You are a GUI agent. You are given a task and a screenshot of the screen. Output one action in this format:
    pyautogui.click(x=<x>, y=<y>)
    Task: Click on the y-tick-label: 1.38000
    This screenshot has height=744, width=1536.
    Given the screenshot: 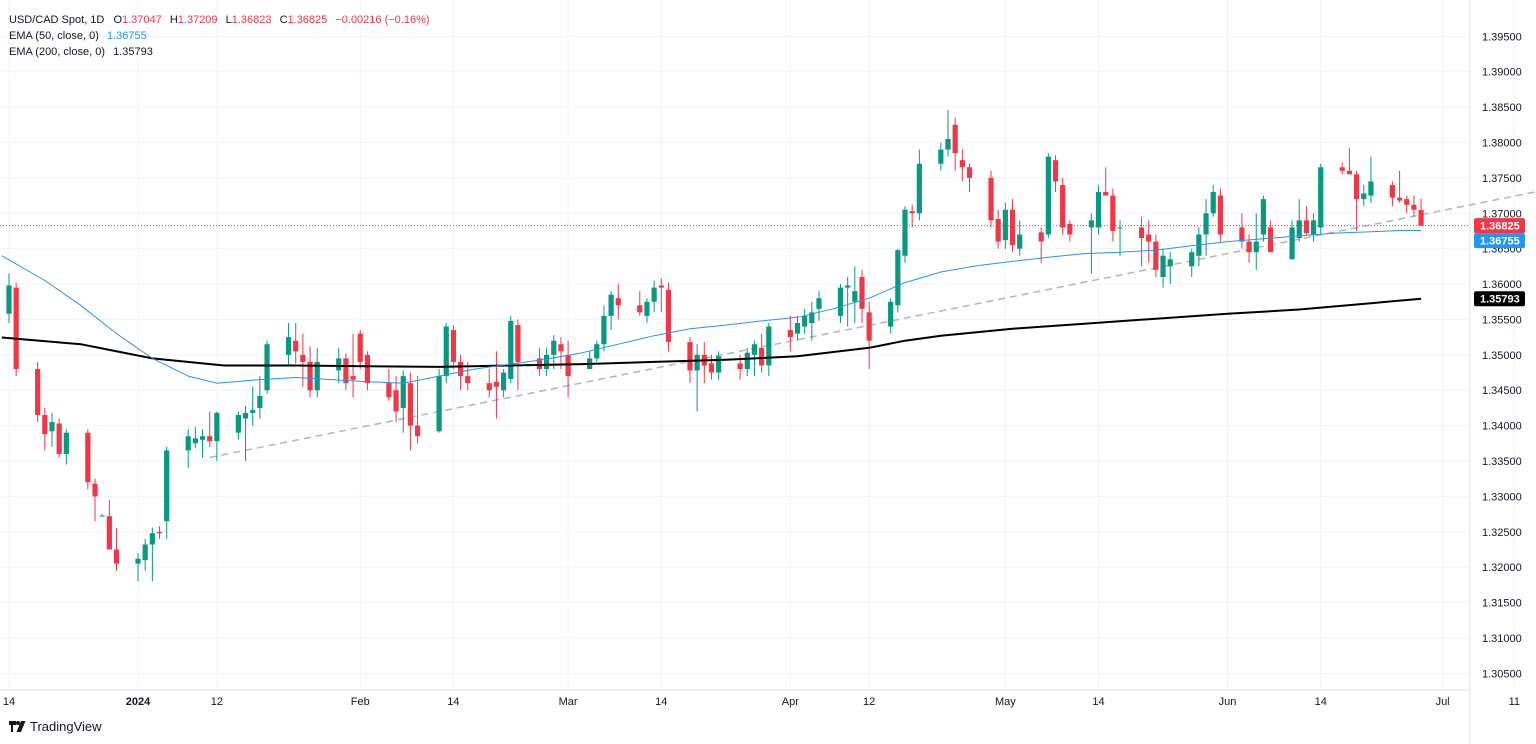 What is the action you would take?
    pyautogui.click(x=1502, y=143)
    